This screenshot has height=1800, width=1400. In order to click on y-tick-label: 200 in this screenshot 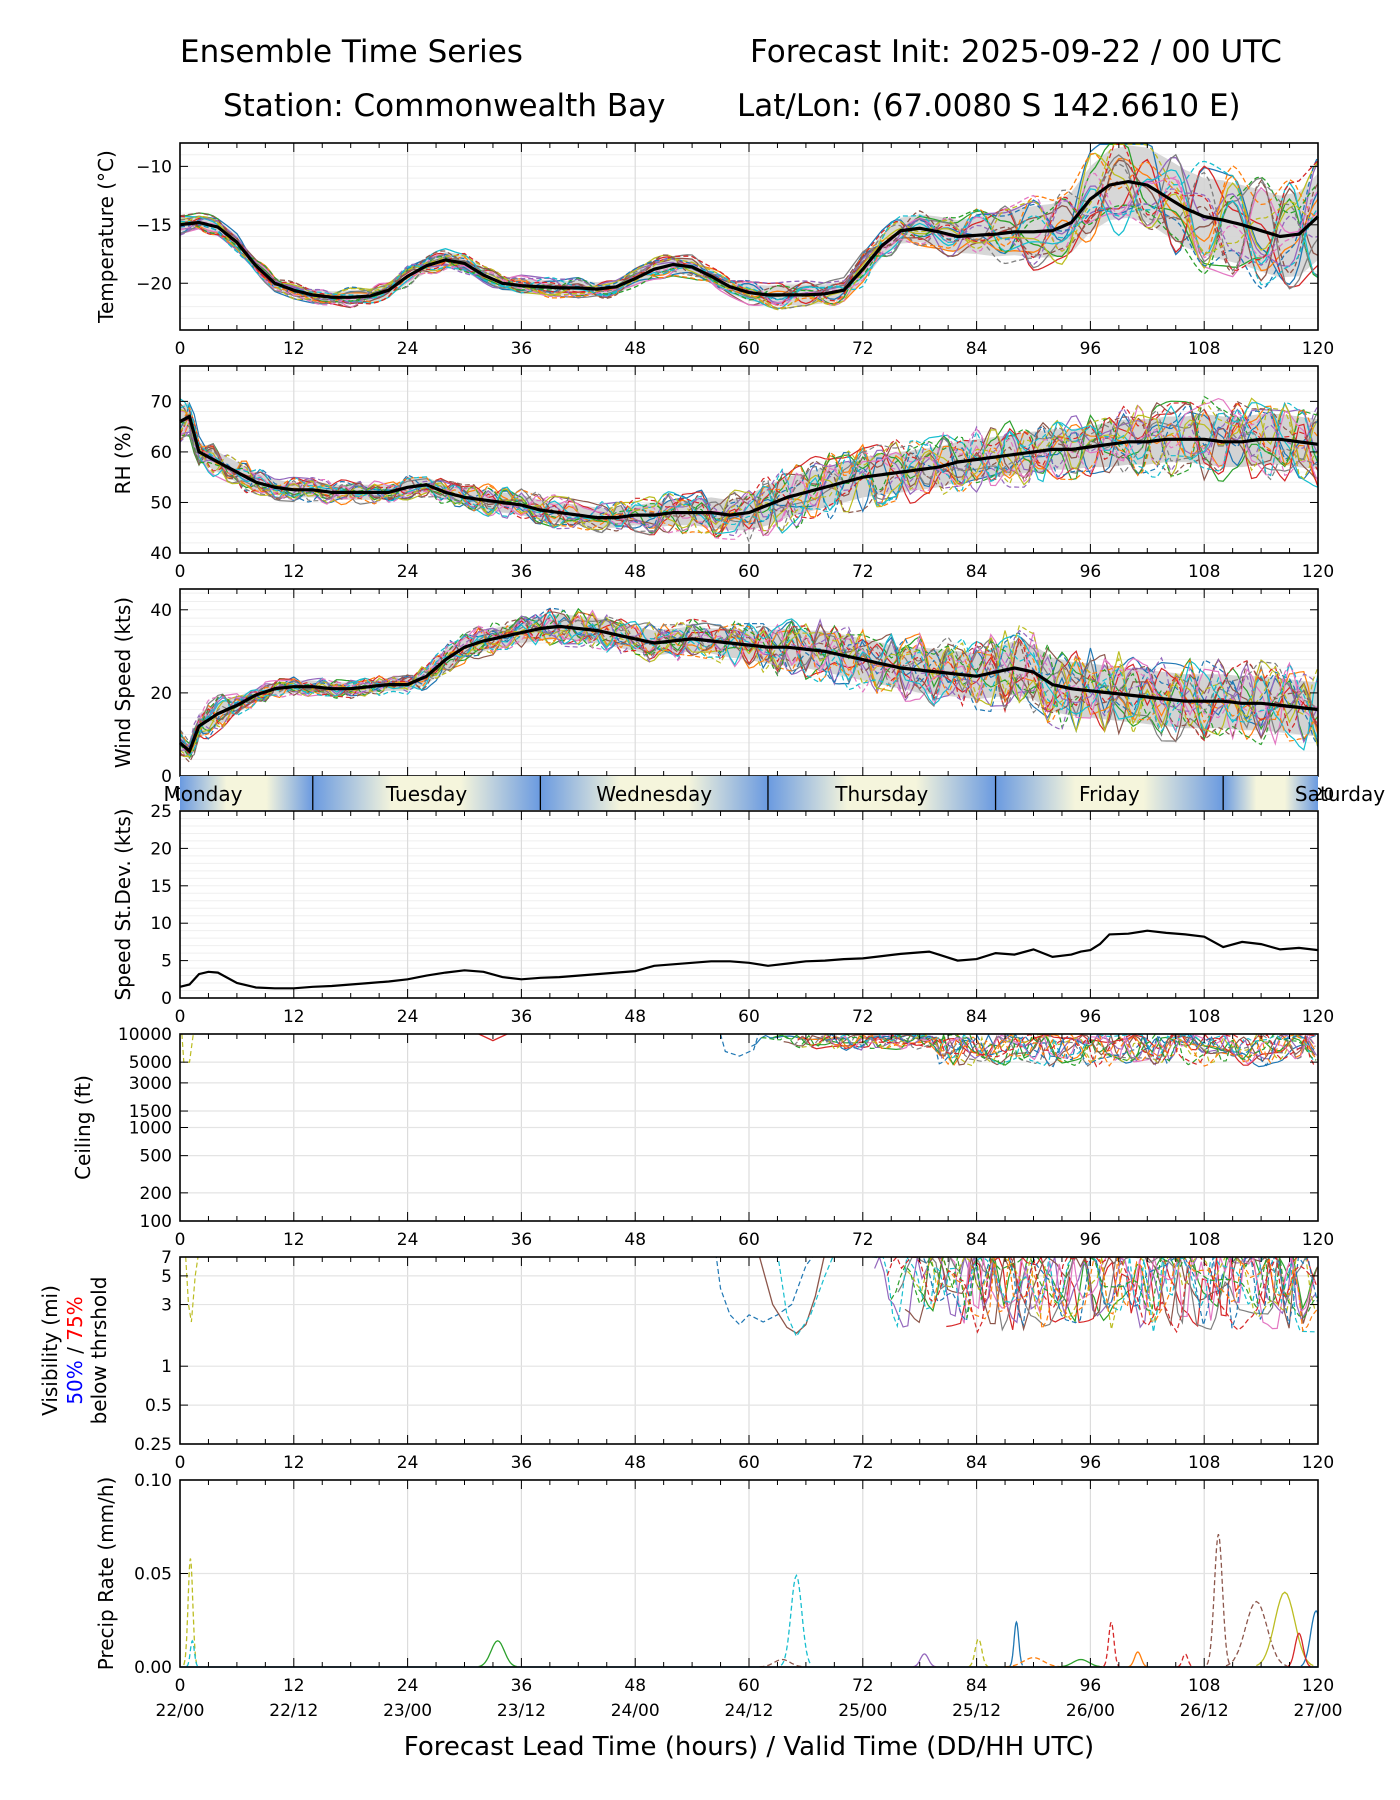, I will do `click(156, 1194)`.